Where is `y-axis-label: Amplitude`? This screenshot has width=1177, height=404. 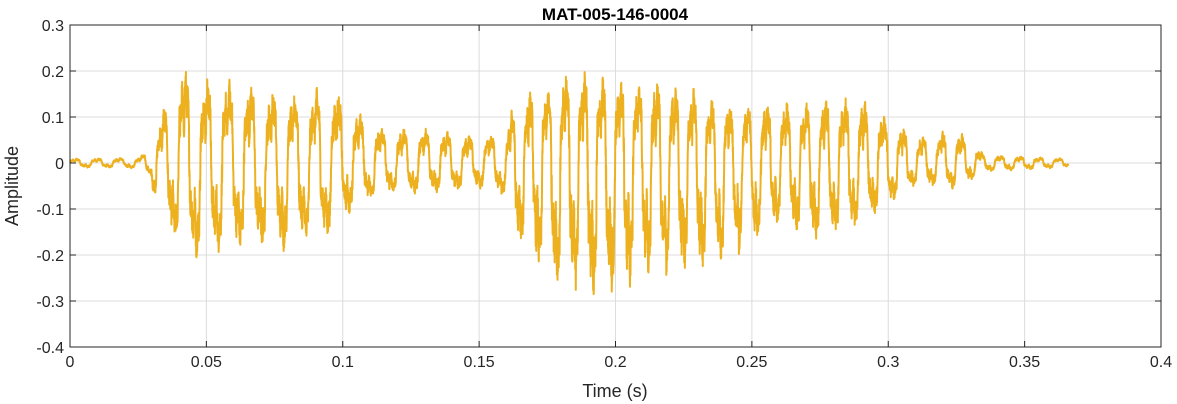 y-axis-label: Amplitude is located at coordinates (12, 186).